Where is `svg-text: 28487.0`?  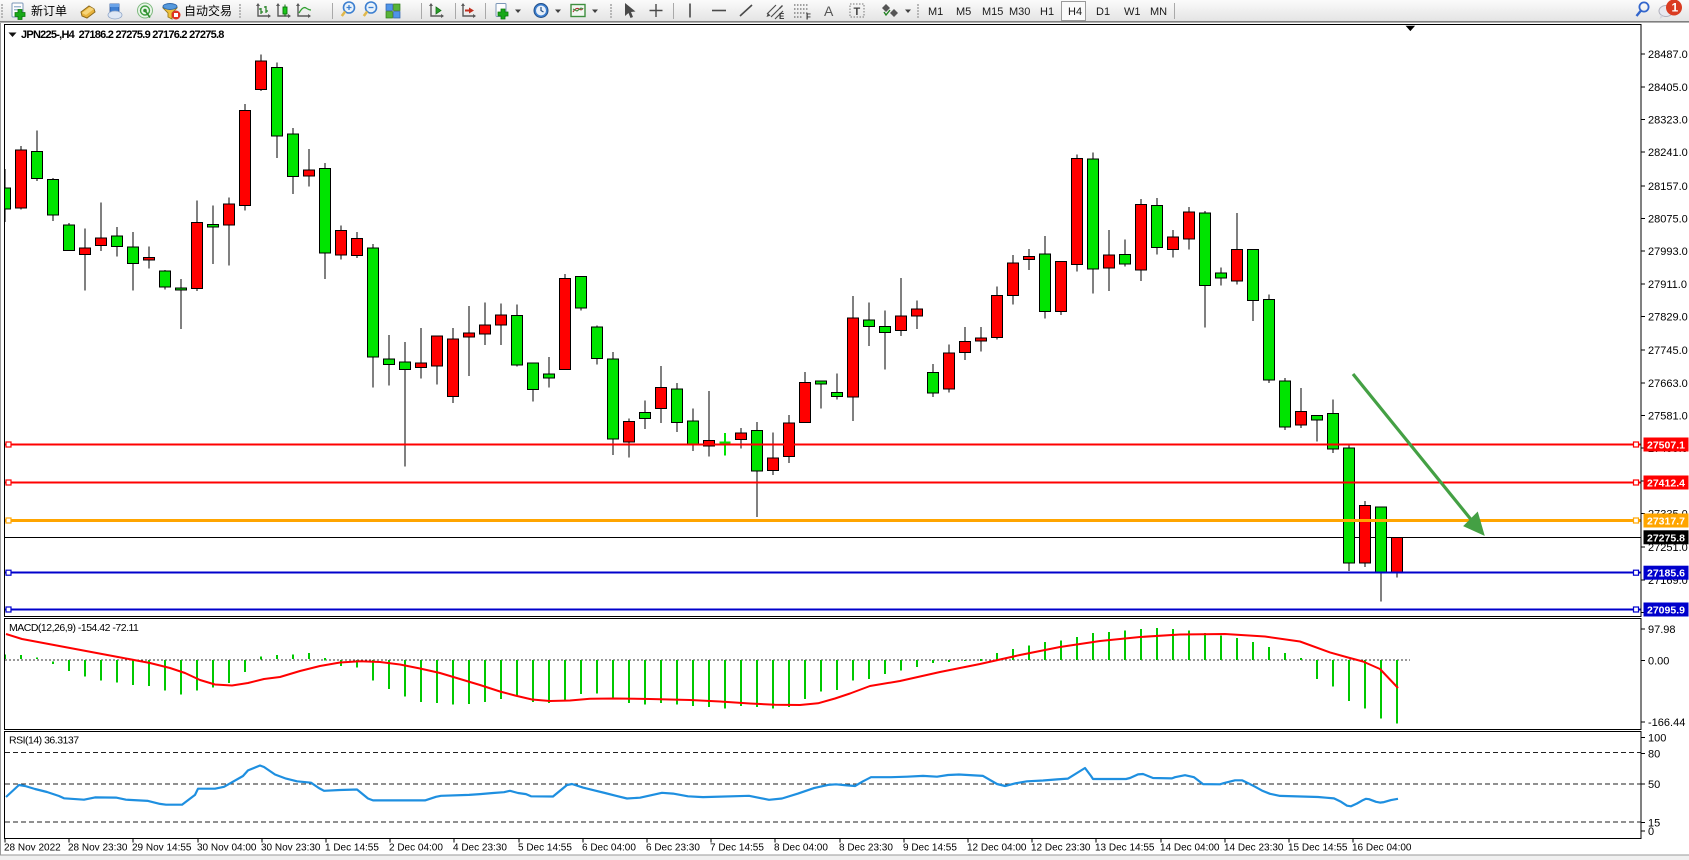 svg-text: 28487.0 is located at coordinates (1668, 55).